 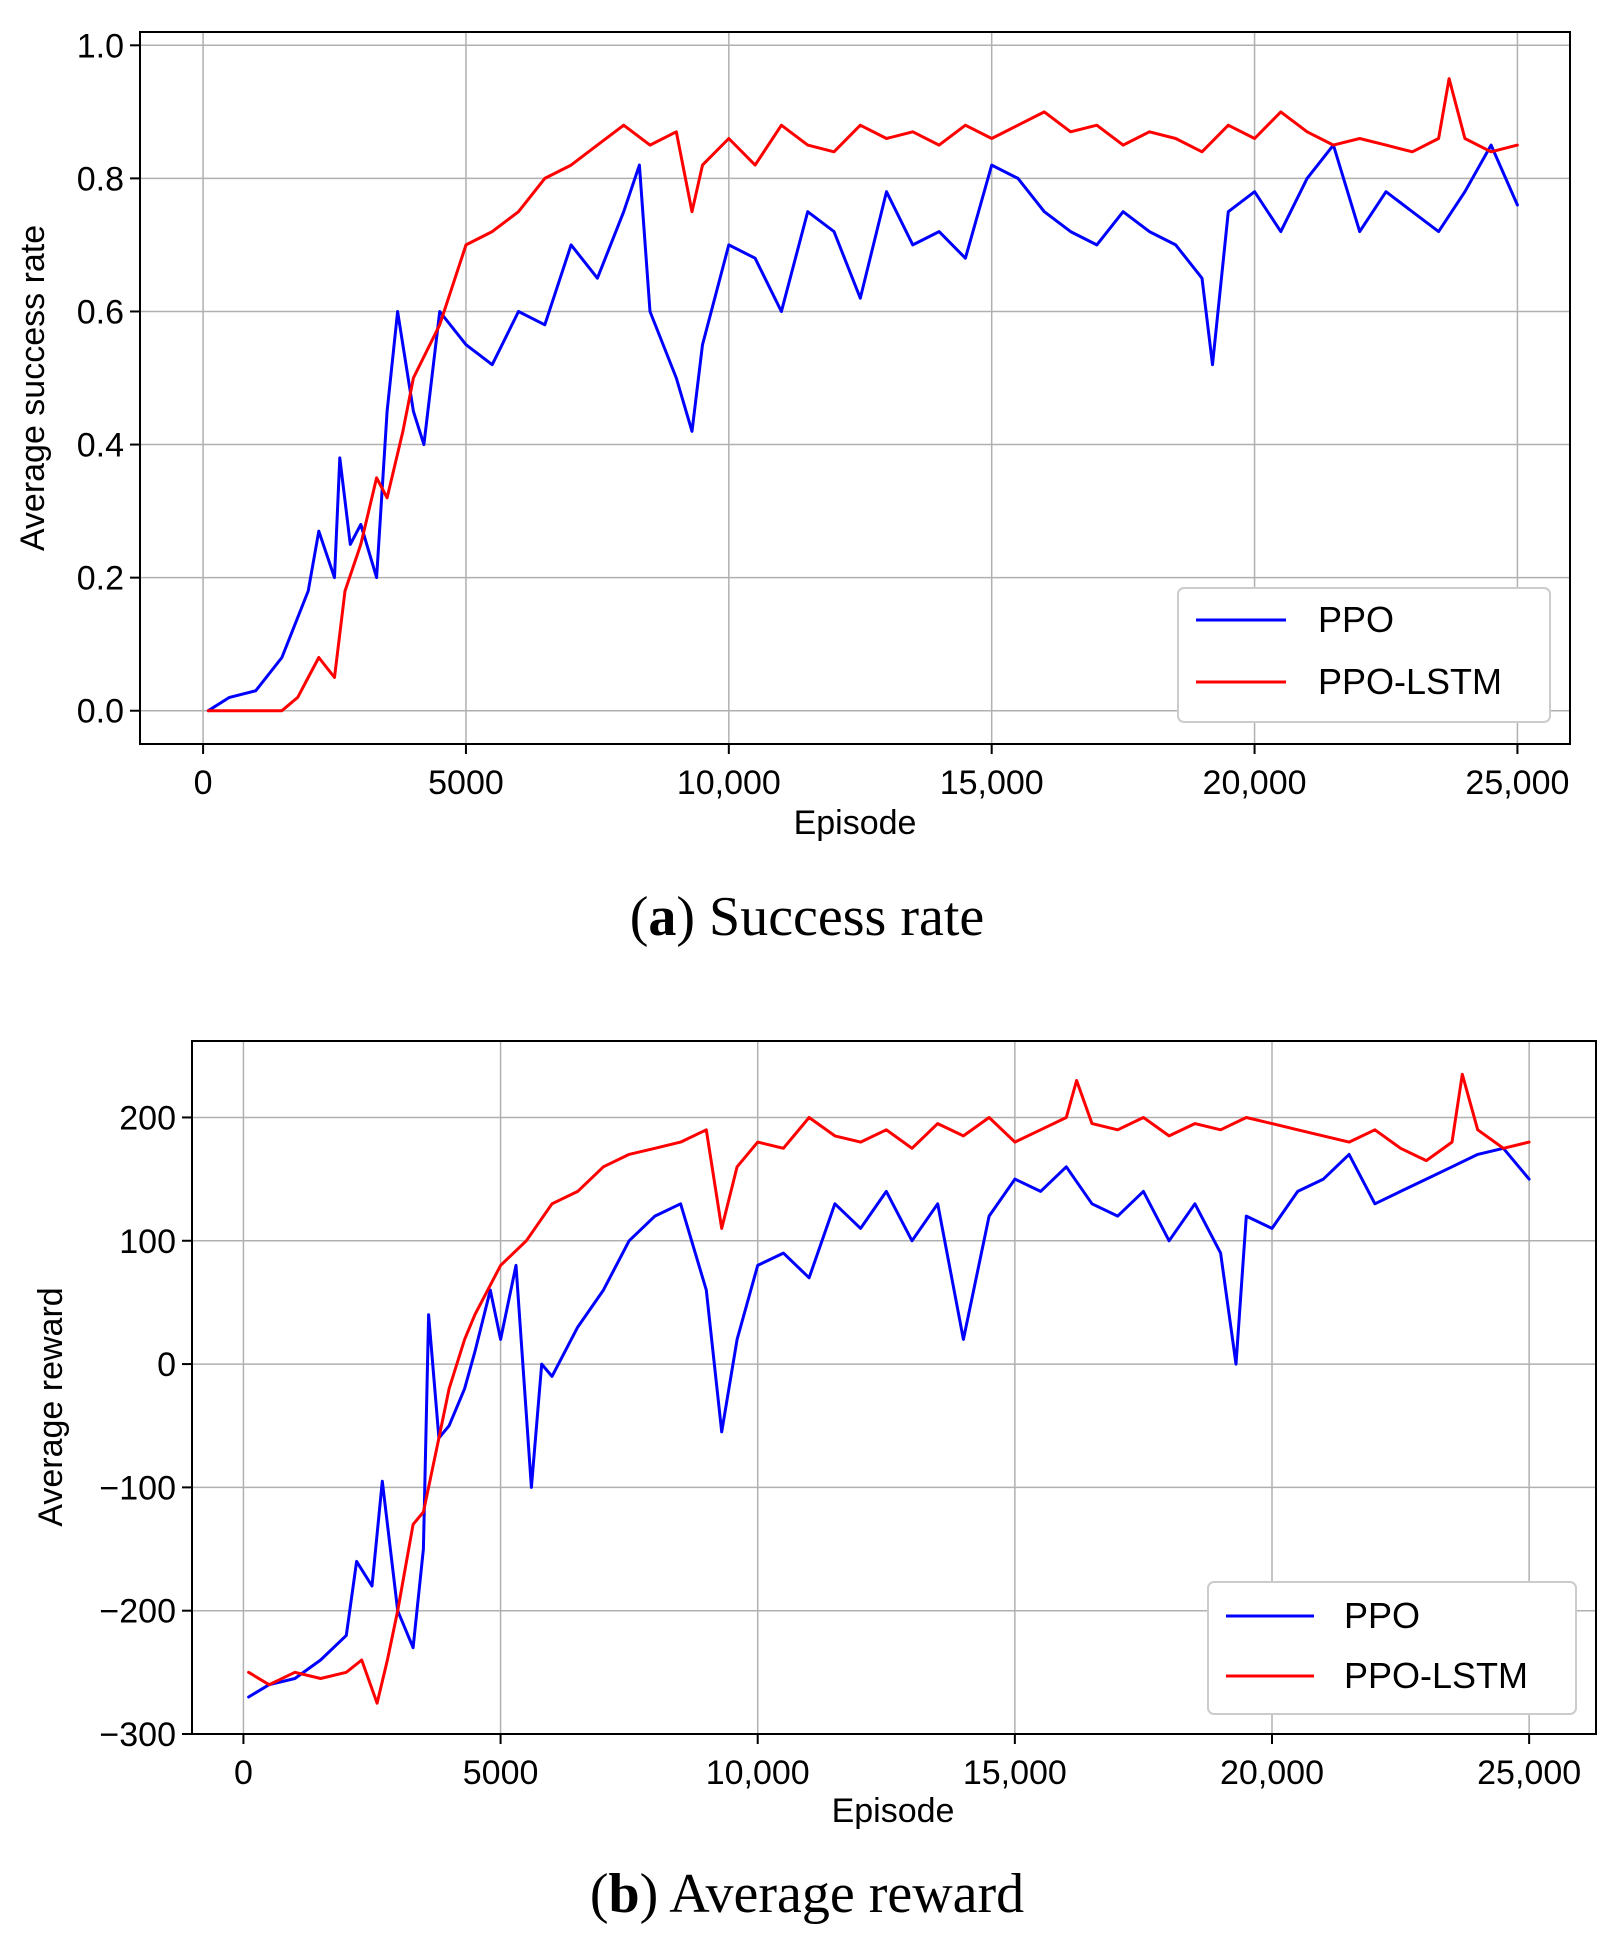 I want to click on chart-a-ytick-label: 0.4, so click(x=100, y=446).